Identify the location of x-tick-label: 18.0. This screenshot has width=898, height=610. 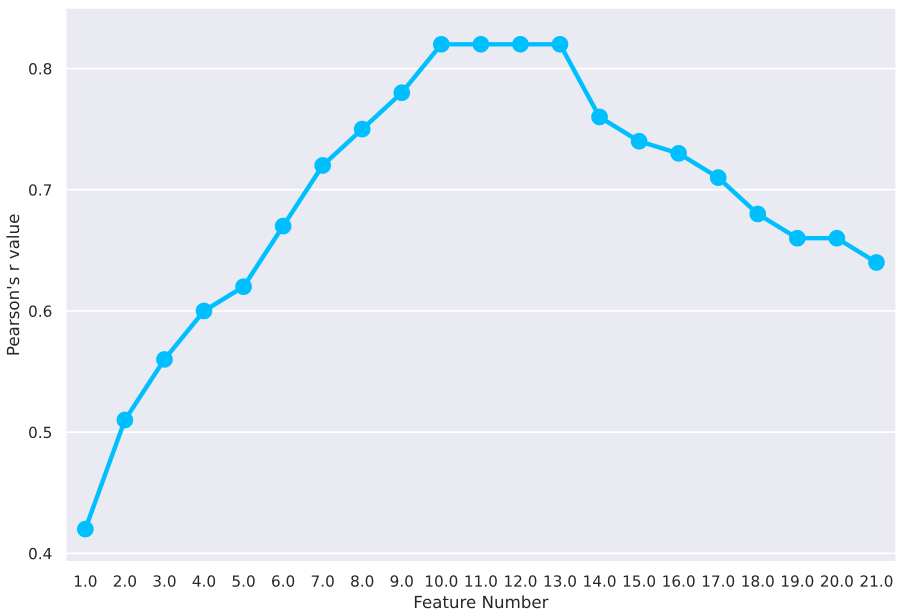
(758, 581).